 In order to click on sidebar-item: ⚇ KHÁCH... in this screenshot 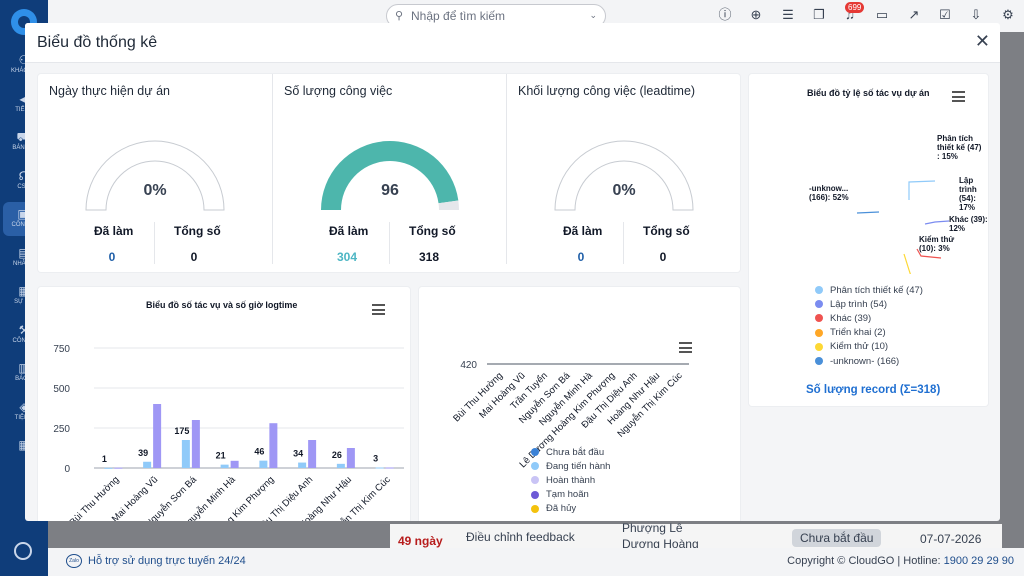, I will do `click(24, 65)`.